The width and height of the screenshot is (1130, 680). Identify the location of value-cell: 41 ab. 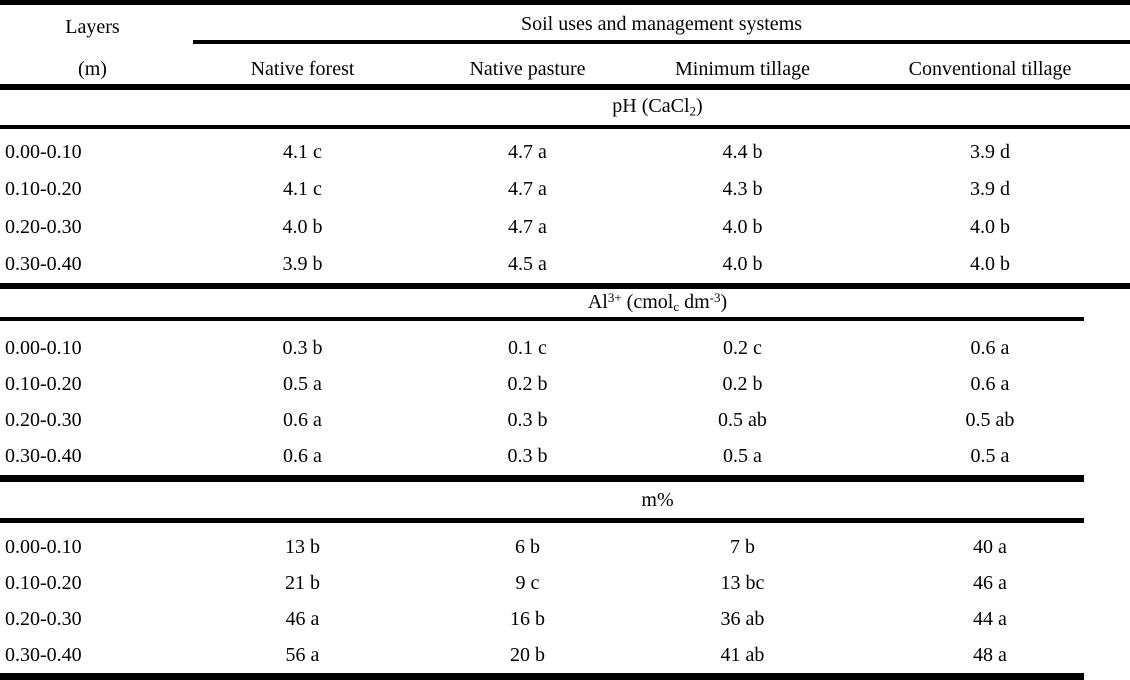
(742, 654).